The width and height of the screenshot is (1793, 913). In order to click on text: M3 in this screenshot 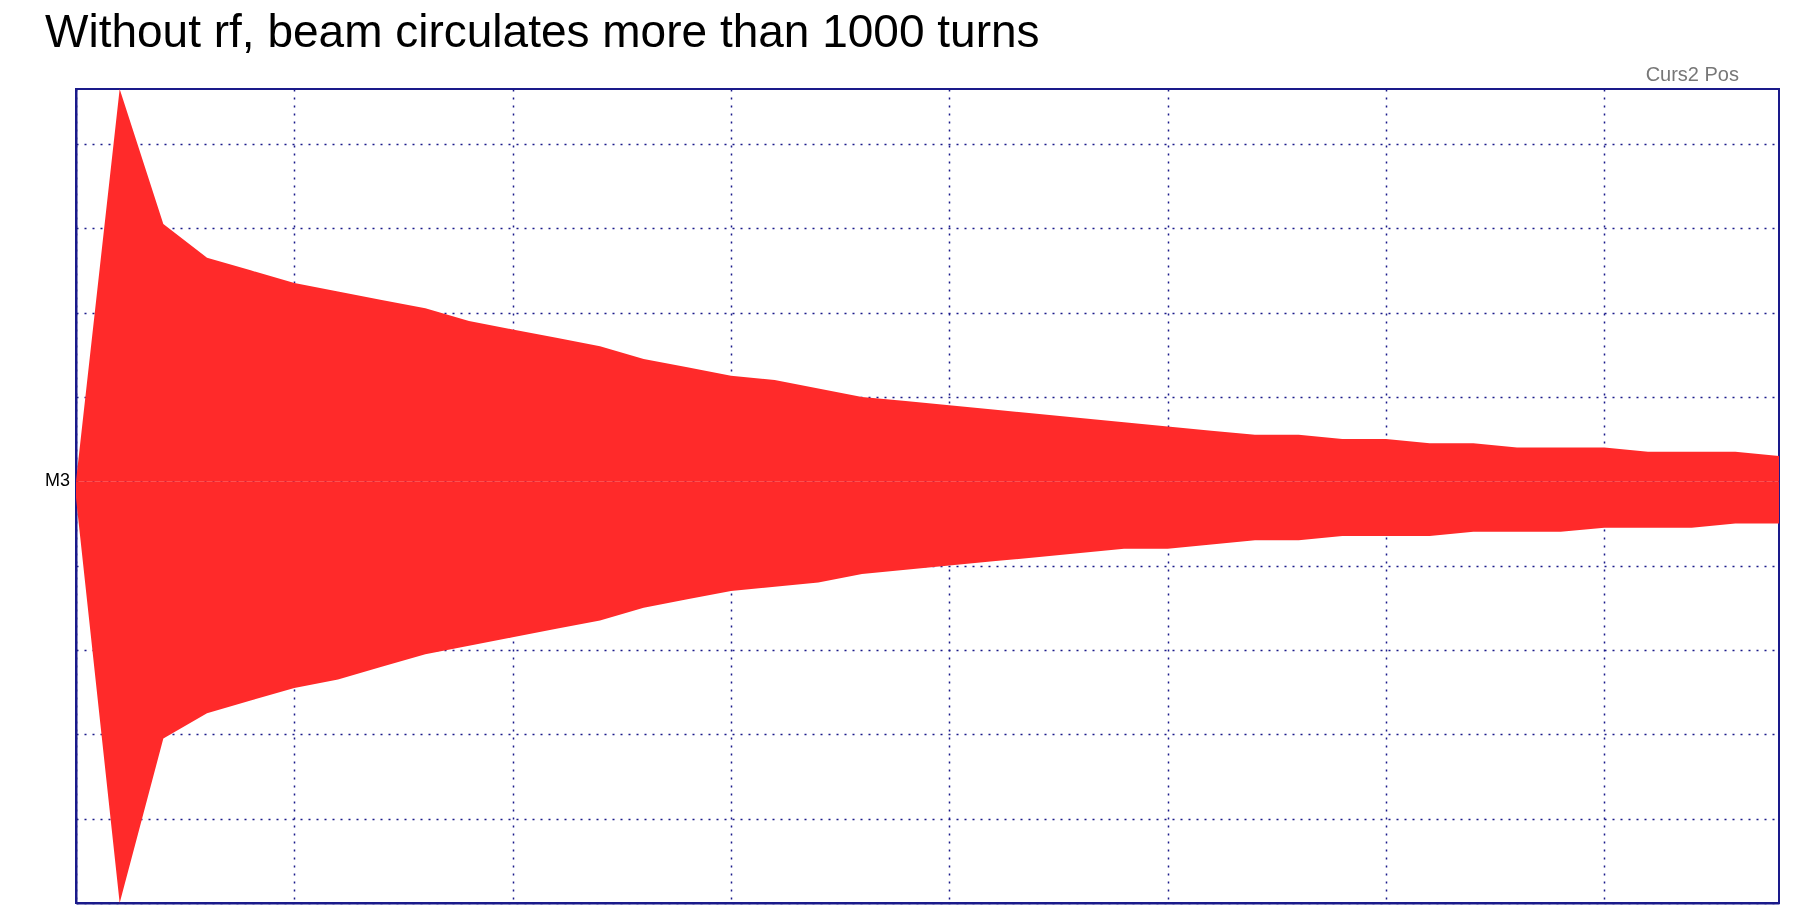, I will do `click(57, 480)`.